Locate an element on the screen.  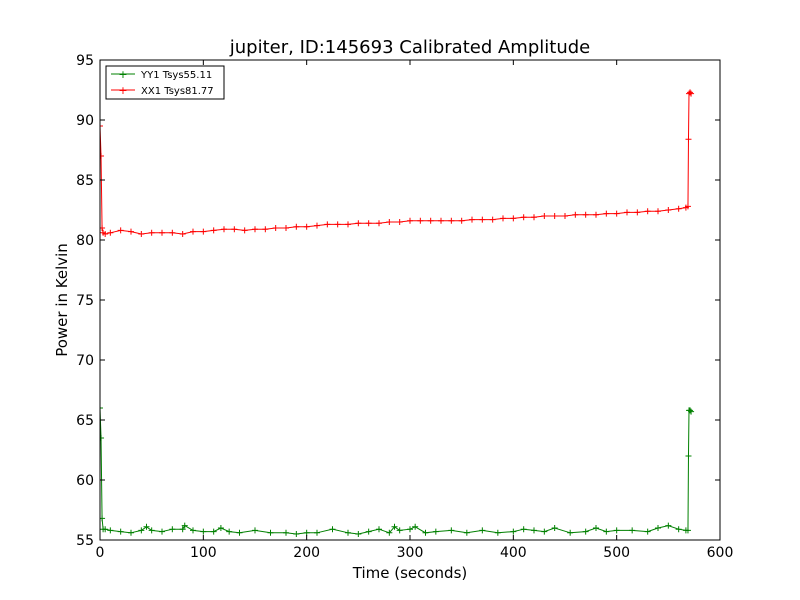
legend-label-yy1: YY1 Tsys55.11 is located at coordinates (176, 75).